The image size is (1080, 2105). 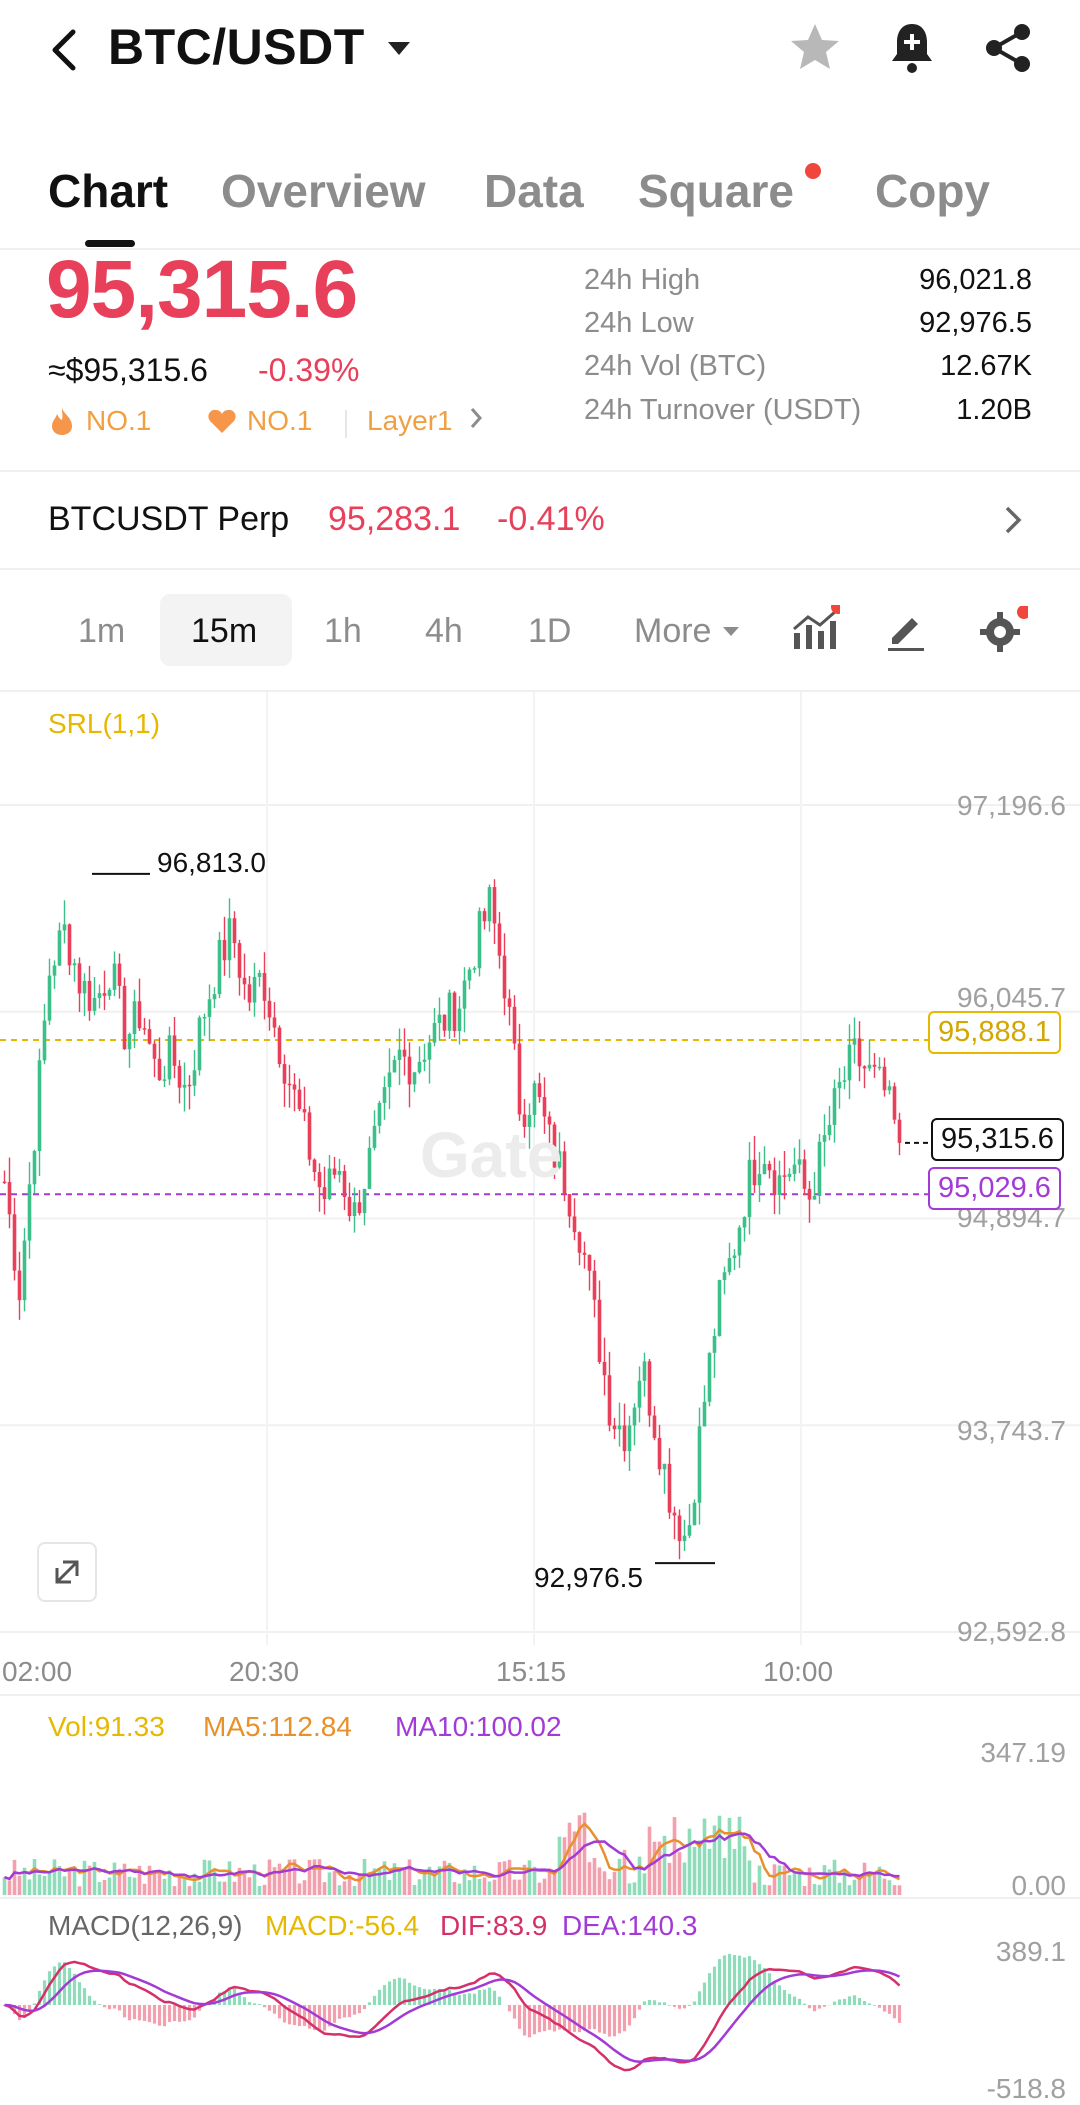 I want to click on tab-data: Data, so click(x=534, y=191).